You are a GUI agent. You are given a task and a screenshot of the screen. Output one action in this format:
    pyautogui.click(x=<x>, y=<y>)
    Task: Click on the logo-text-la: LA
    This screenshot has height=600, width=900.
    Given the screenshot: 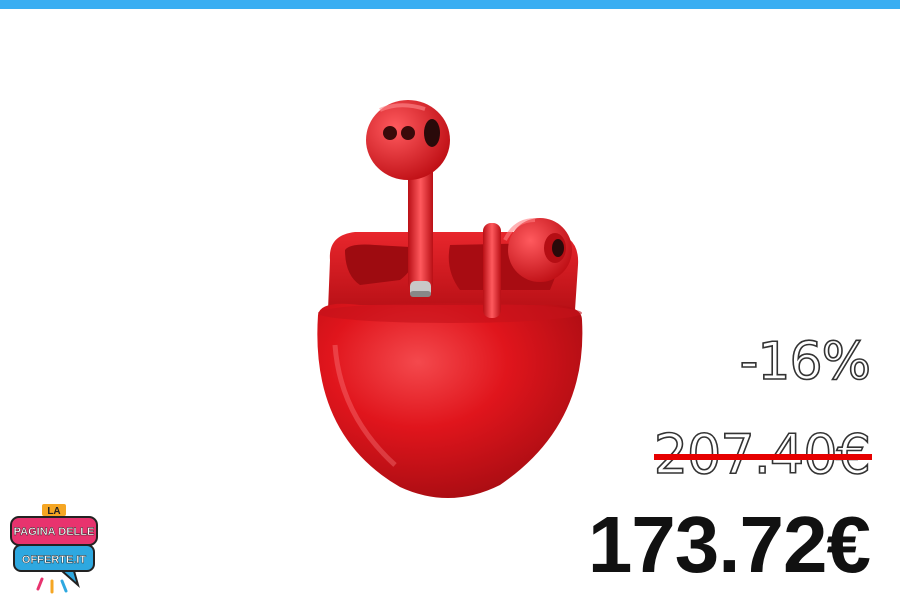 What is the action you would take?
    pyautogui.click(x=53, y=511)
    